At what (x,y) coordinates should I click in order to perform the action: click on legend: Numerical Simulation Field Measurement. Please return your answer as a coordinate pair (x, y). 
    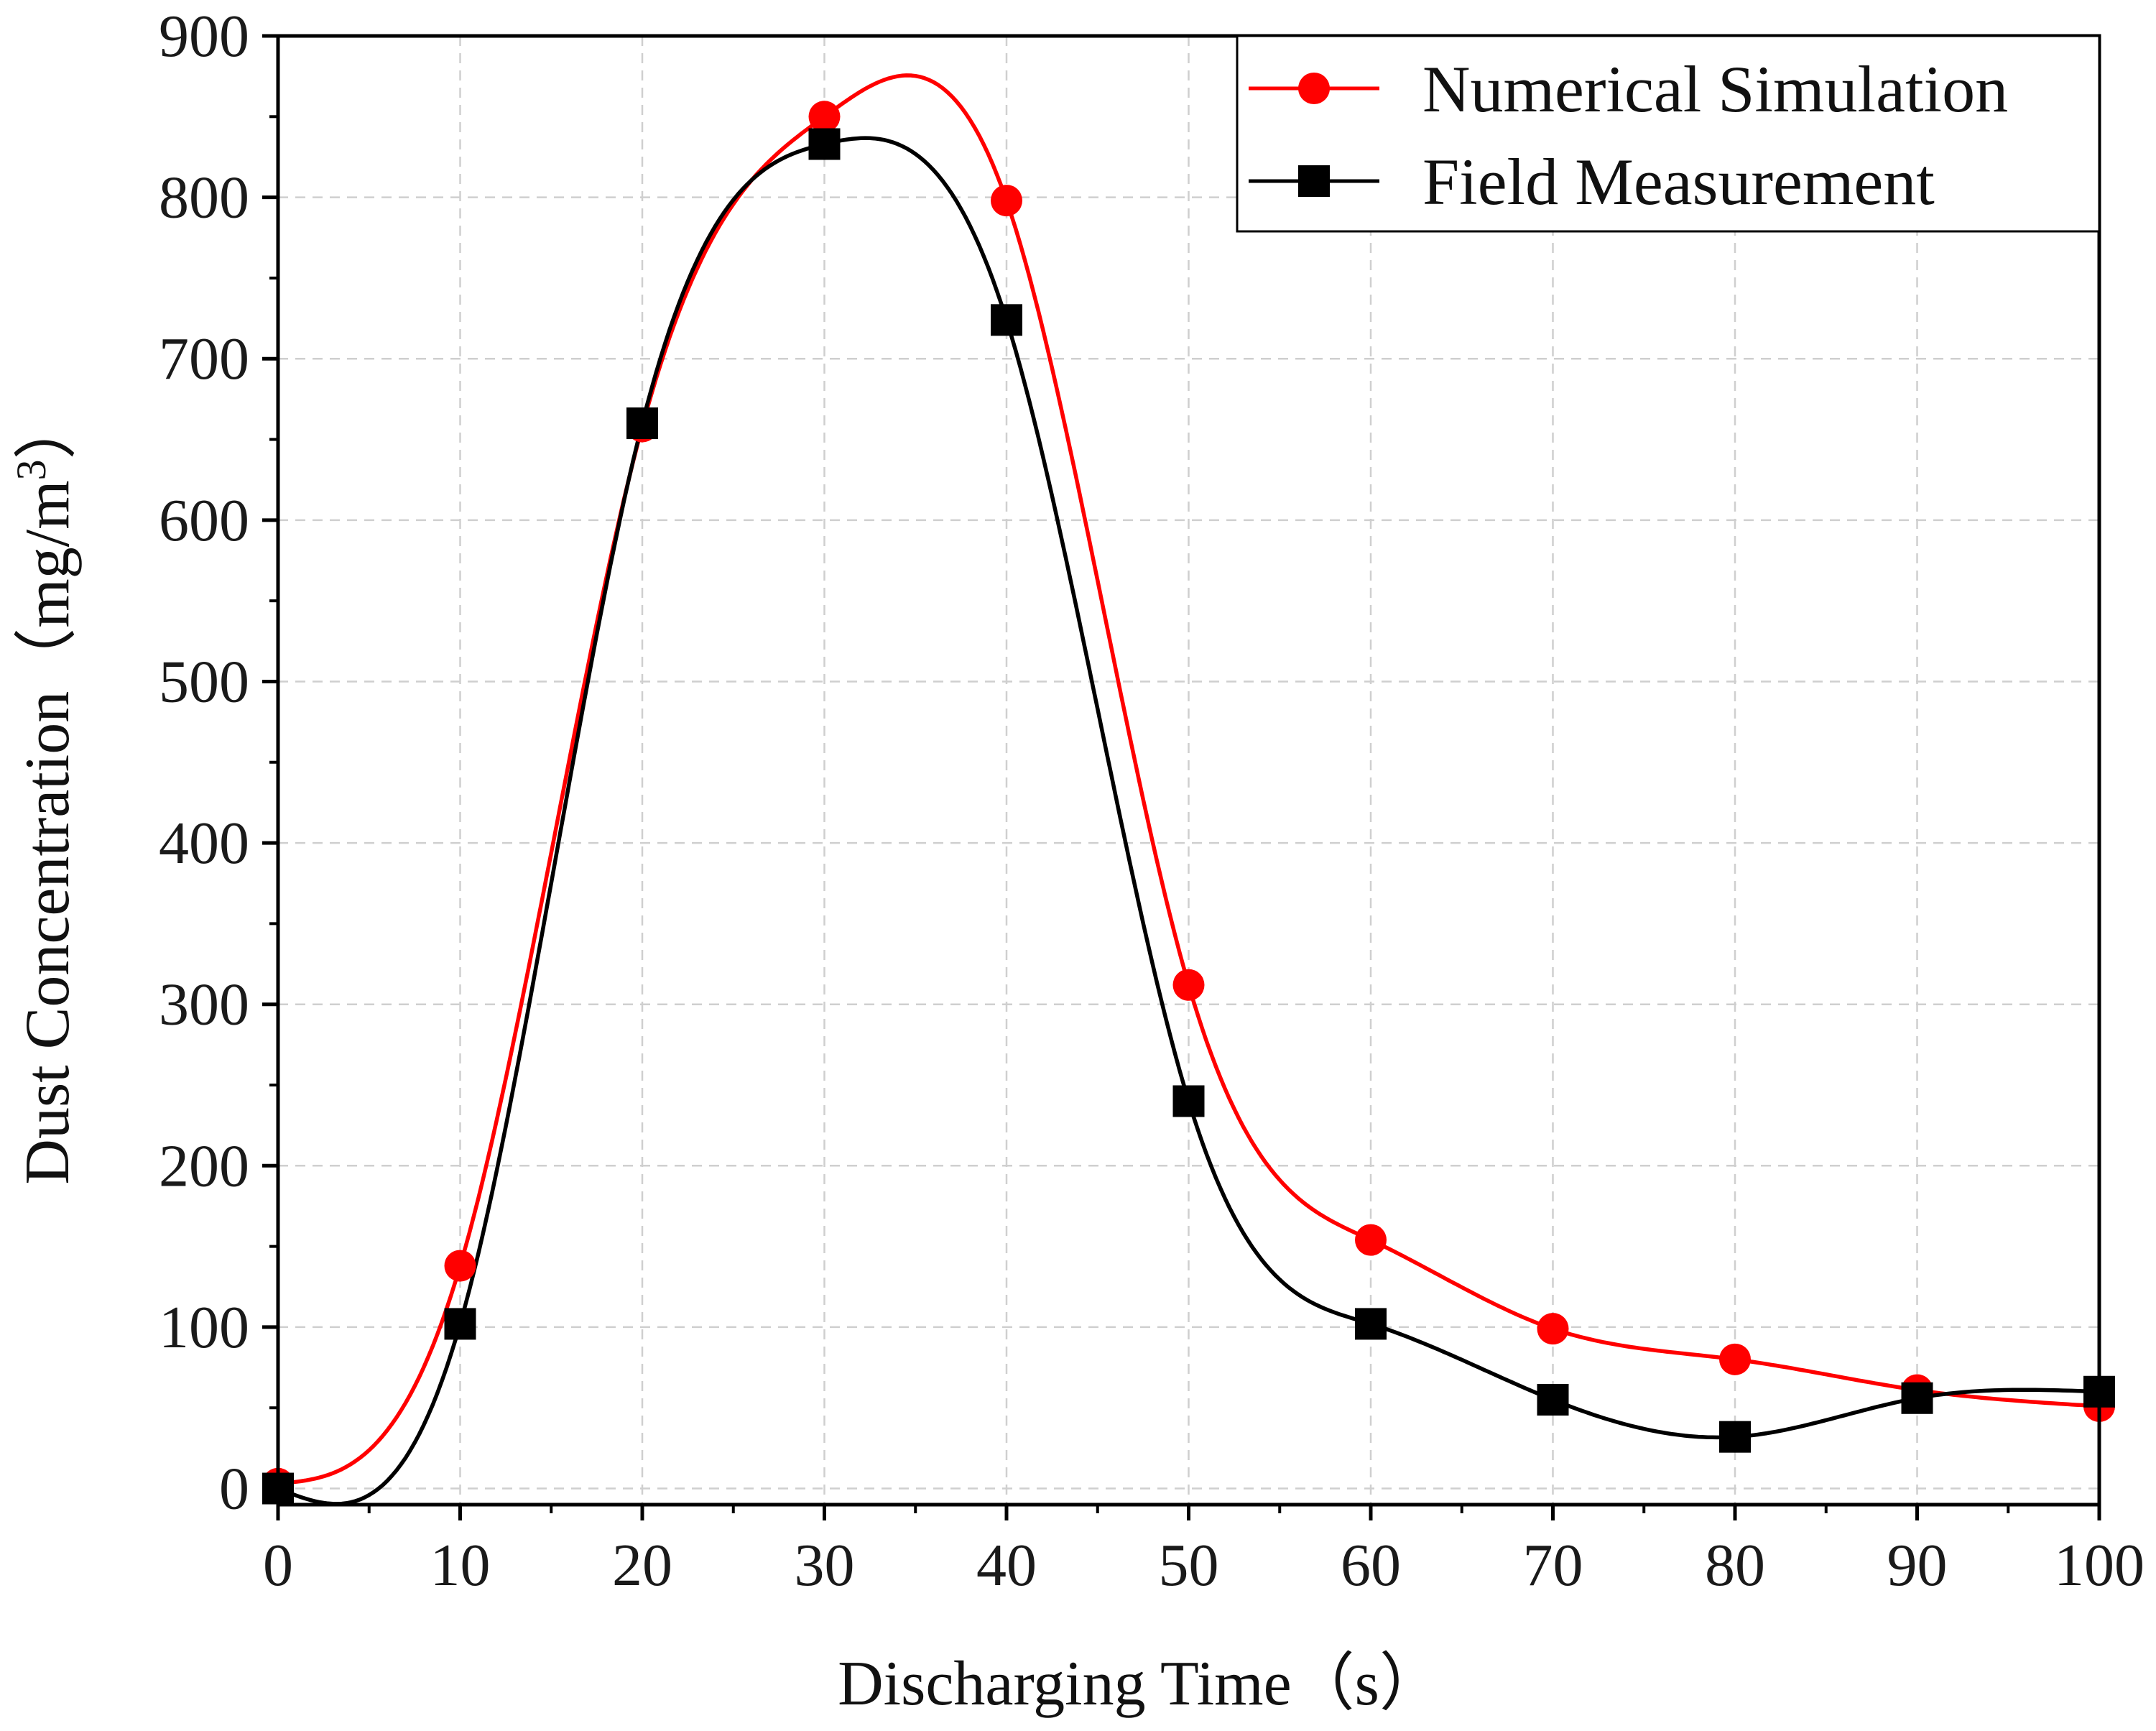
    Looking at the image, I should click on (1669, 133).